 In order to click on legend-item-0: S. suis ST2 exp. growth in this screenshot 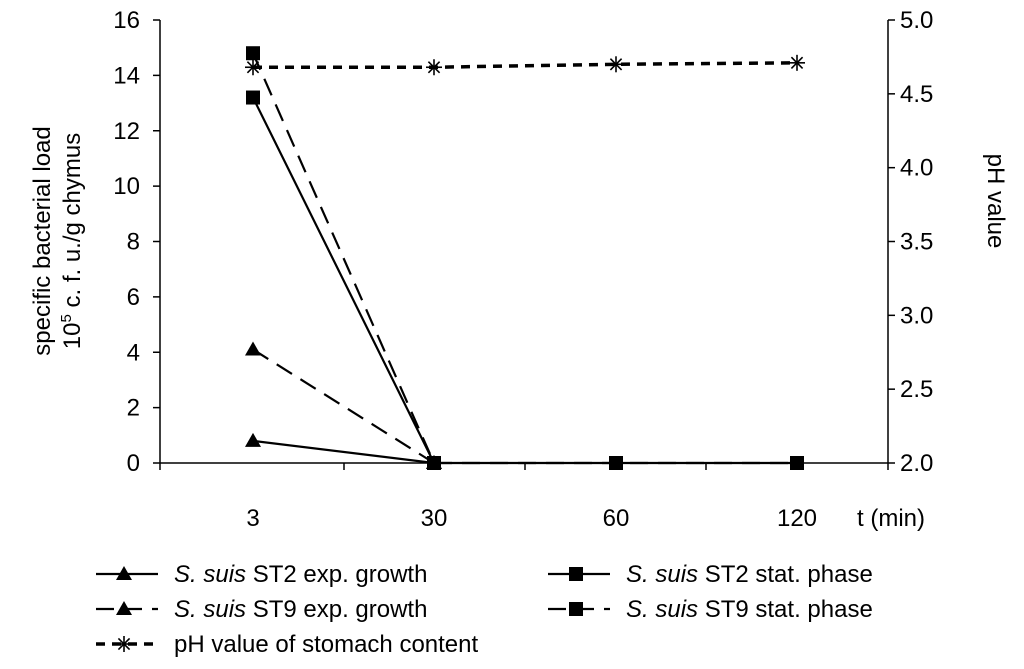, I will do `click(261, 574)`.